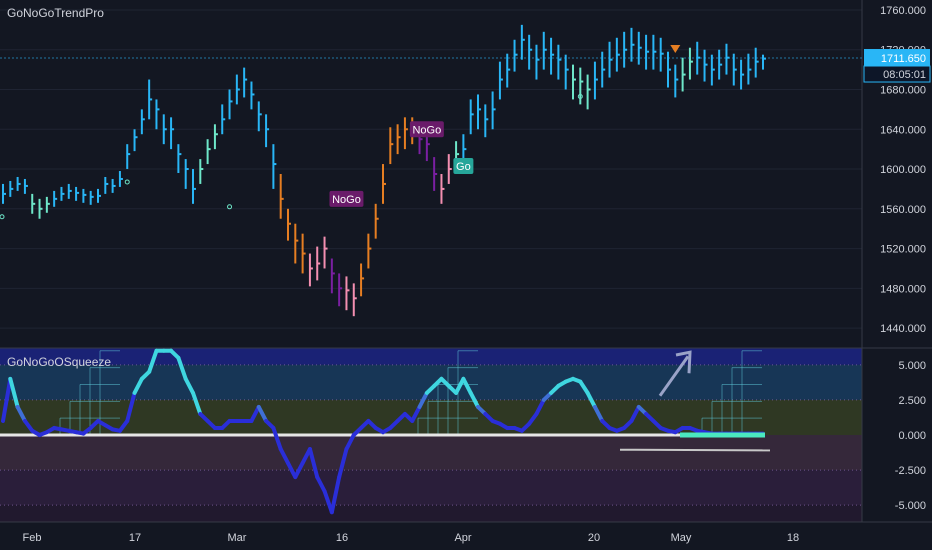  Describe the element at coordinates (903, 210) in the screenshot. I see `price-tick-label: 1560.000` at that location.